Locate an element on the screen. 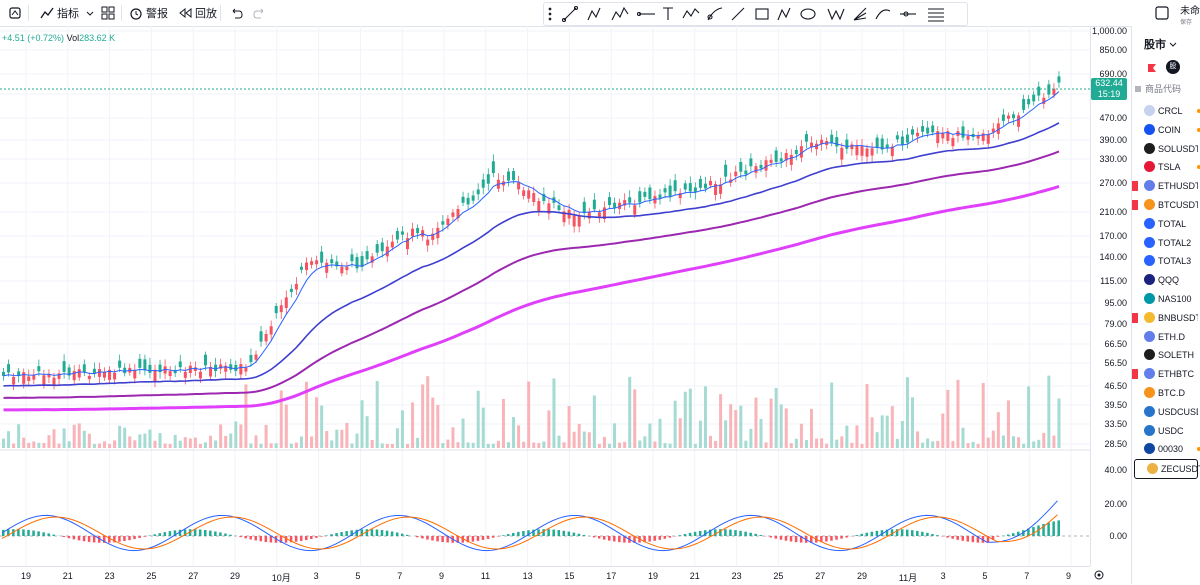 The width and height of the screenshot is (1200, 585). layout-name: 未命 保存 is located at coordinates (1190, 11).